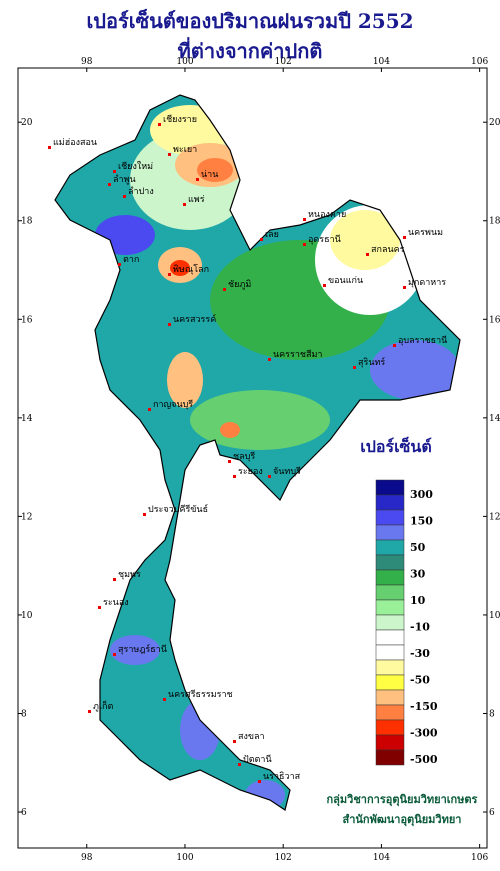 The image size is (500, 871). Describe the element at coordinates (418, 547) in the screenshot. I see `legend-label: 50` at that location.